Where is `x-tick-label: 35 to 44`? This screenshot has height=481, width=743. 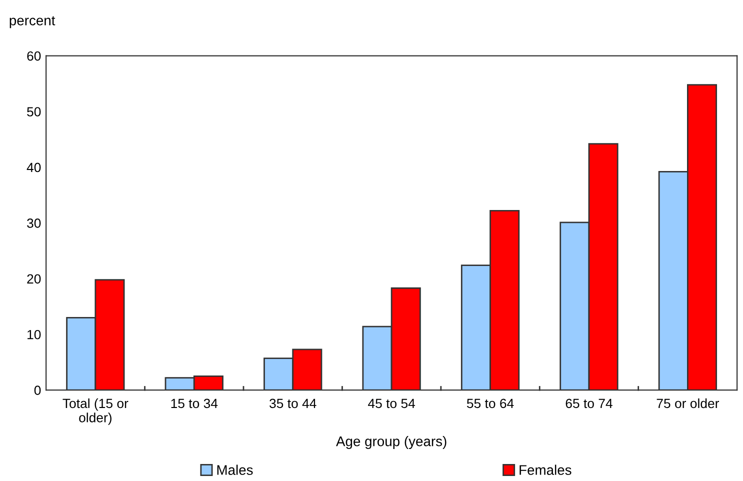 x-tick-label: 35 to 44 is located at coordinates (293, 403).